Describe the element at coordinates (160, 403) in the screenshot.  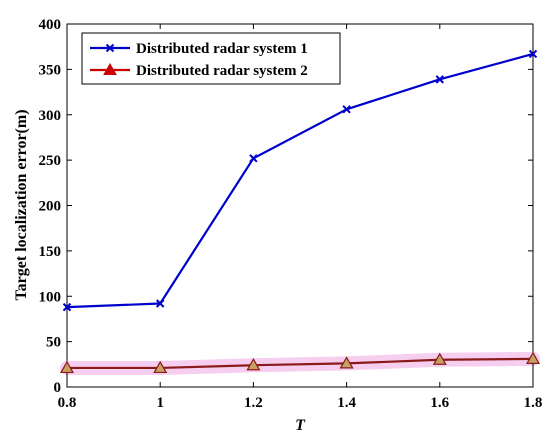
I see `x-tick-label: 1` at that location.